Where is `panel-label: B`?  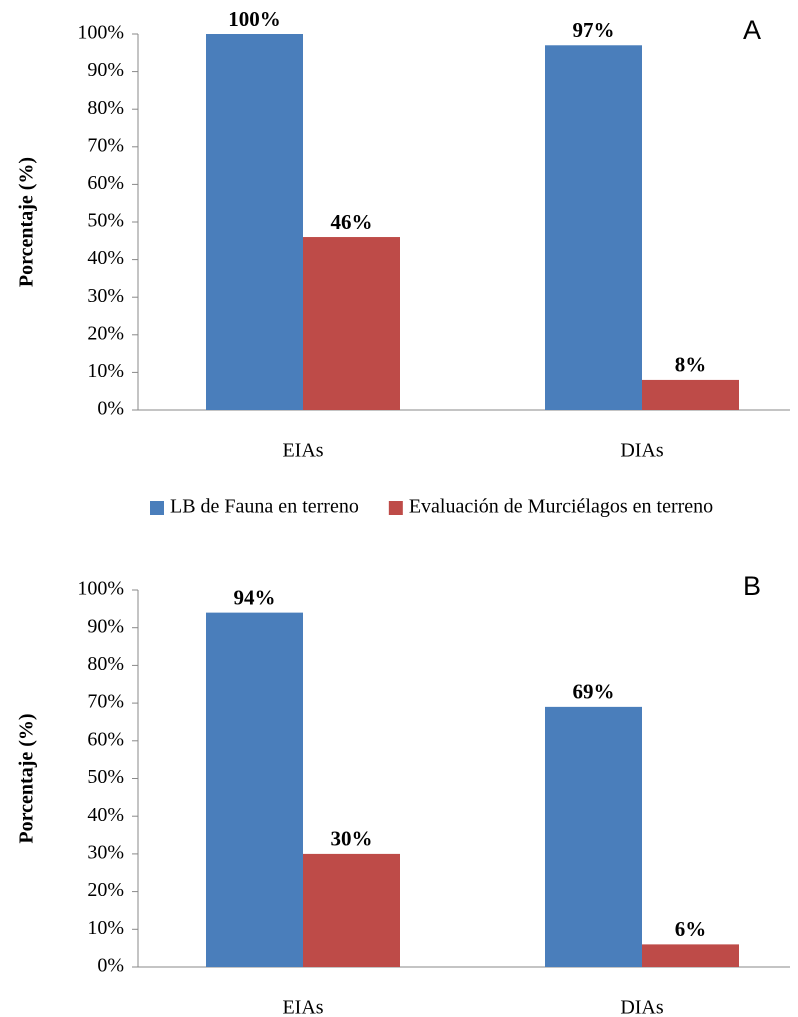 panel-label: B is located at coordinates (752, 586).